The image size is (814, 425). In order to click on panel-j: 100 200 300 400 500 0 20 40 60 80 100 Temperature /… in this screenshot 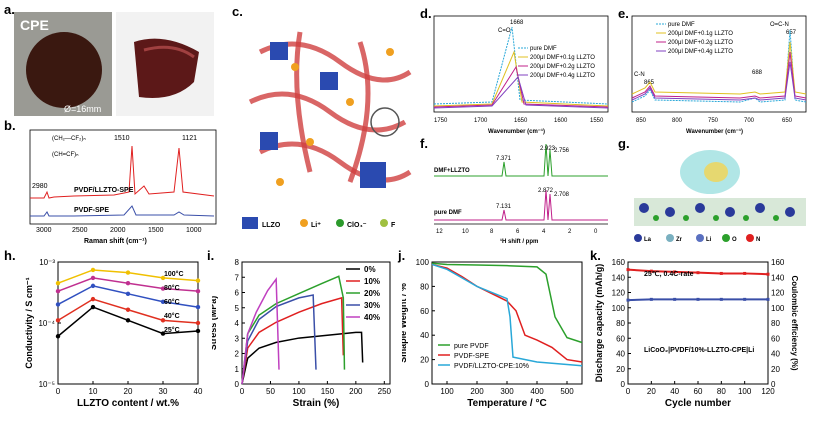, I will do `click(494, 338)`.